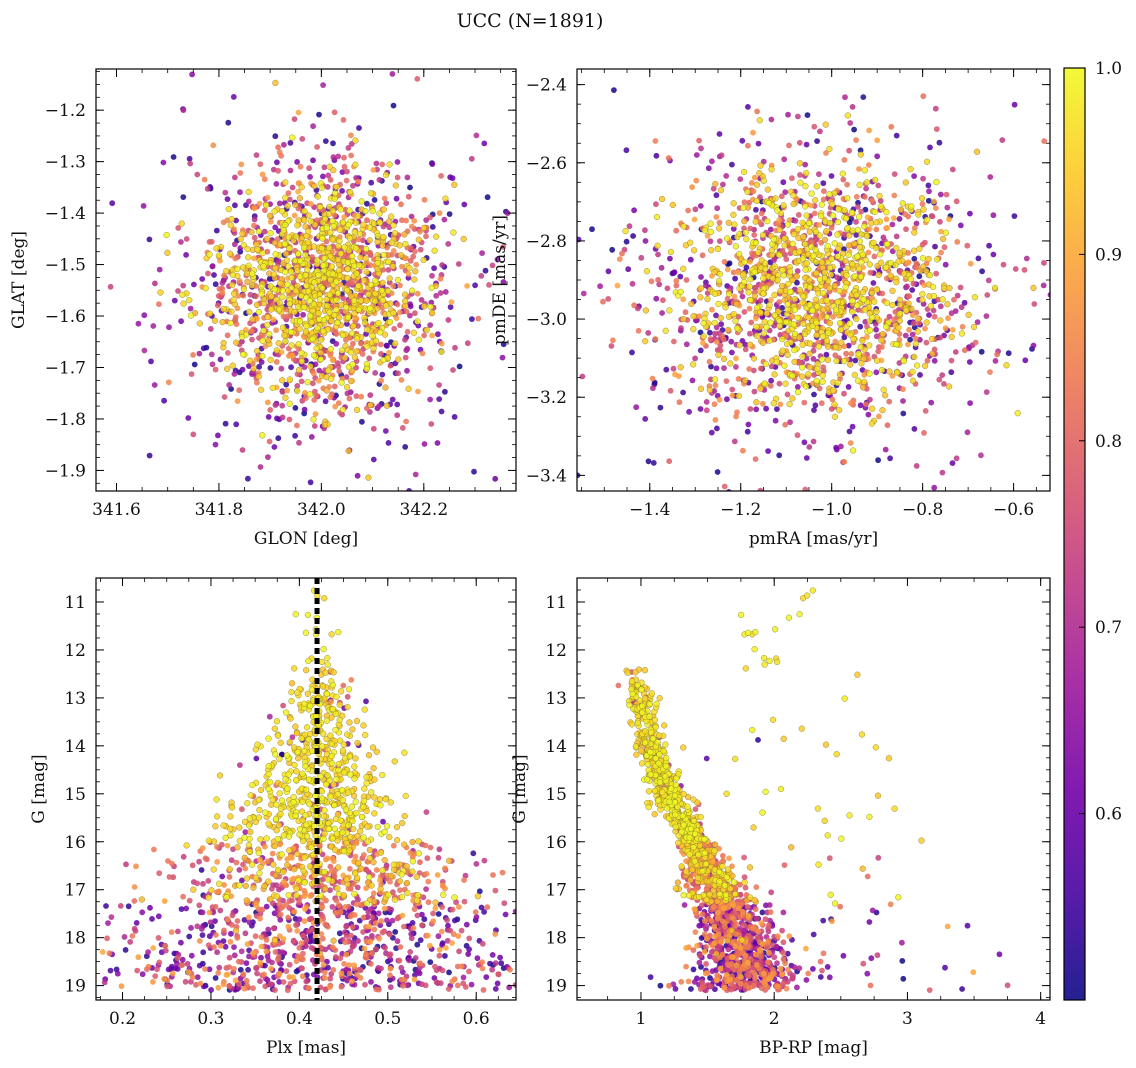  I want to click on y-tick-label: −3.4, so click(546, 476).